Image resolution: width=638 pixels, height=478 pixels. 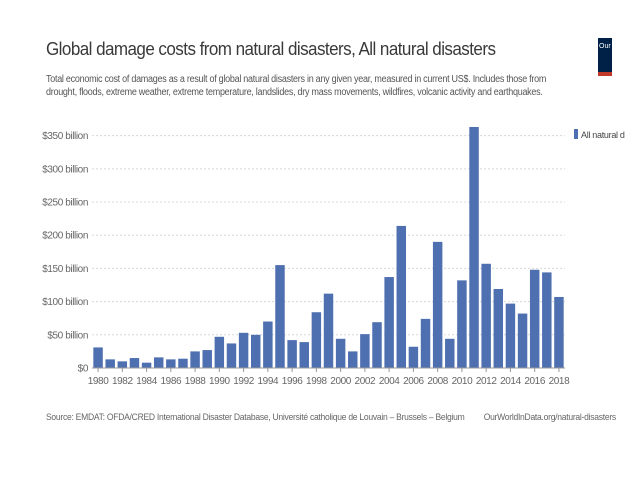 What do you see at coordinates (243, 350) in the screenshot?
I see `bar-1992` at bounding box center [243, 350].